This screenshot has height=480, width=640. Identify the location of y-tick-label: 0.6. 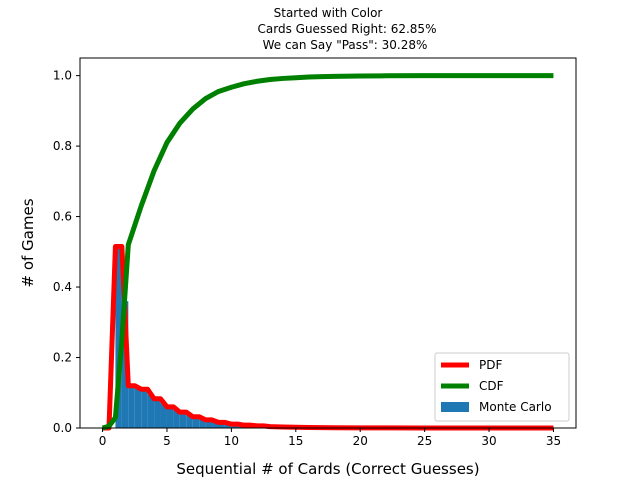
(62, 217).